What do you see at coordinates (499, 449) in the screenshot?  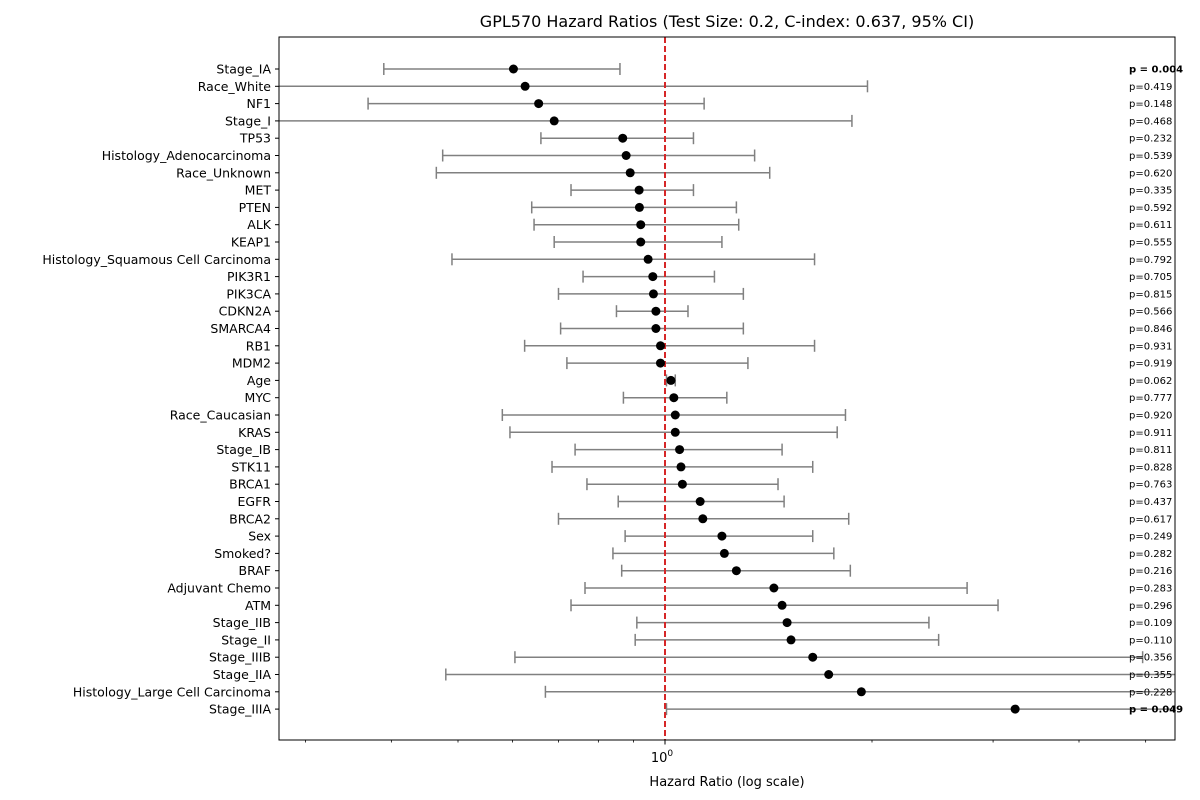 I see `forest-row: Stage_IB` at bounding box center [499, 449].